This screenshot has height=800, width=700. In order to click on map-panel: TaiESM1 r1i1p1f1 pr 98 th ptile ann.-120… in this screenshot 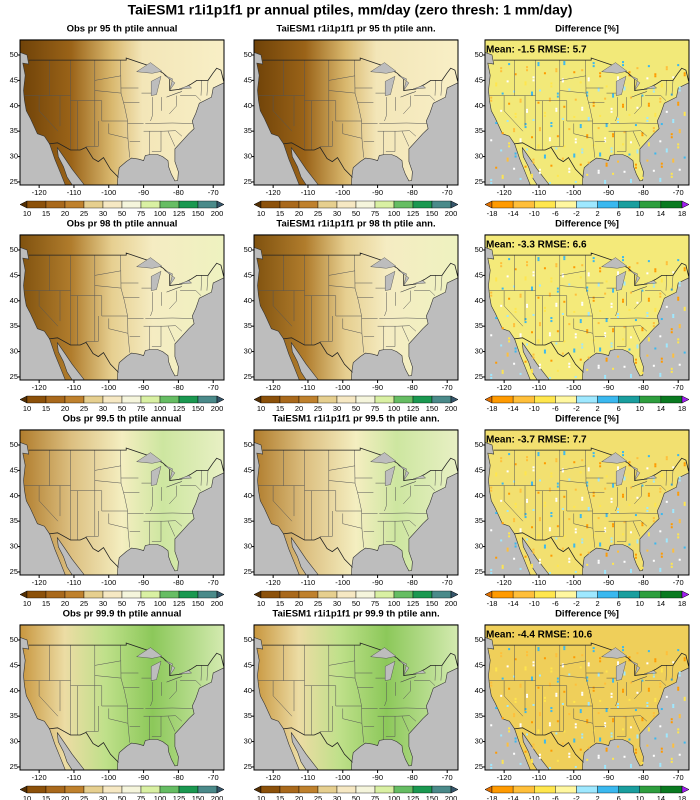, I will do `click(351, 316)`.